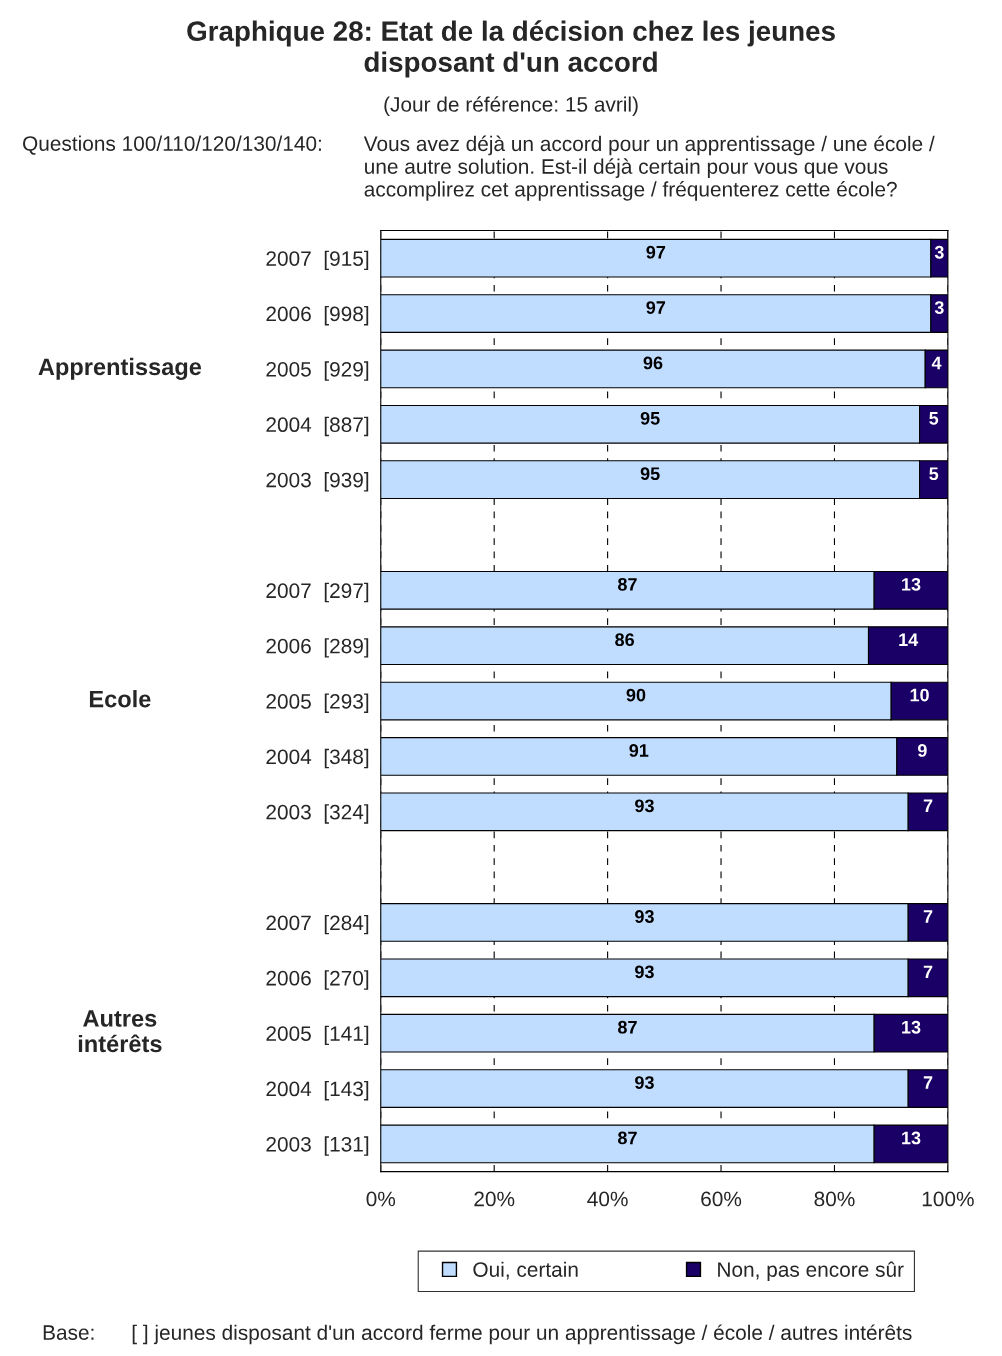  Describe the element at coordinates (919, 695) in the screenshot. I see `data-label: 10` at that location.